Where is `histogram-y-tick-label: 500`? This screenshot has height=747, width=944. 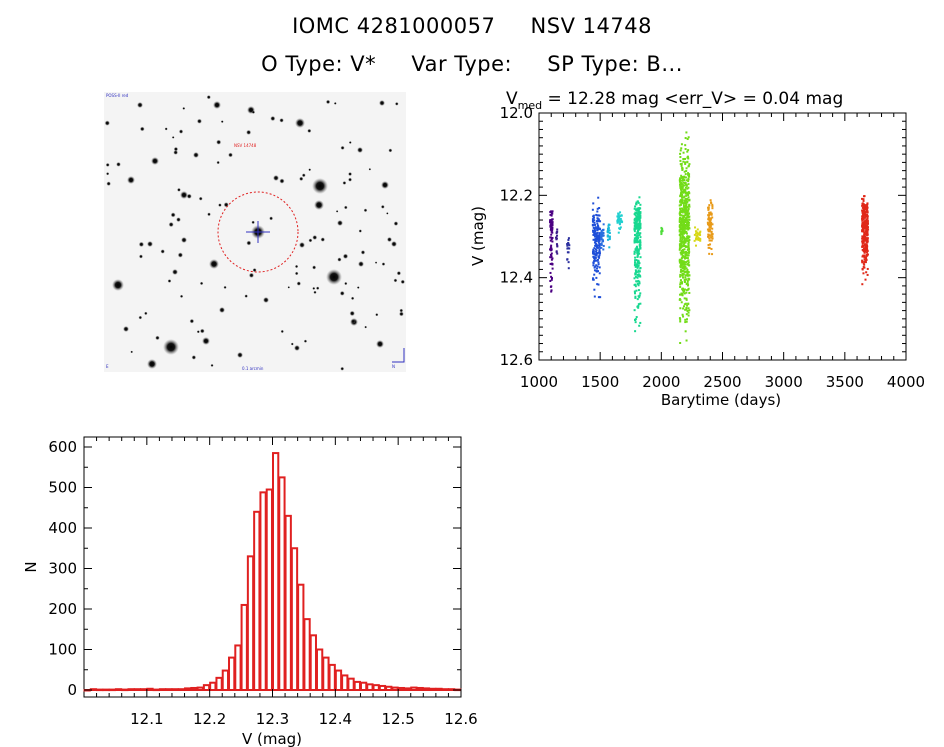 histogram-y-tick-label: 500 is located at coordinates (62, 488).